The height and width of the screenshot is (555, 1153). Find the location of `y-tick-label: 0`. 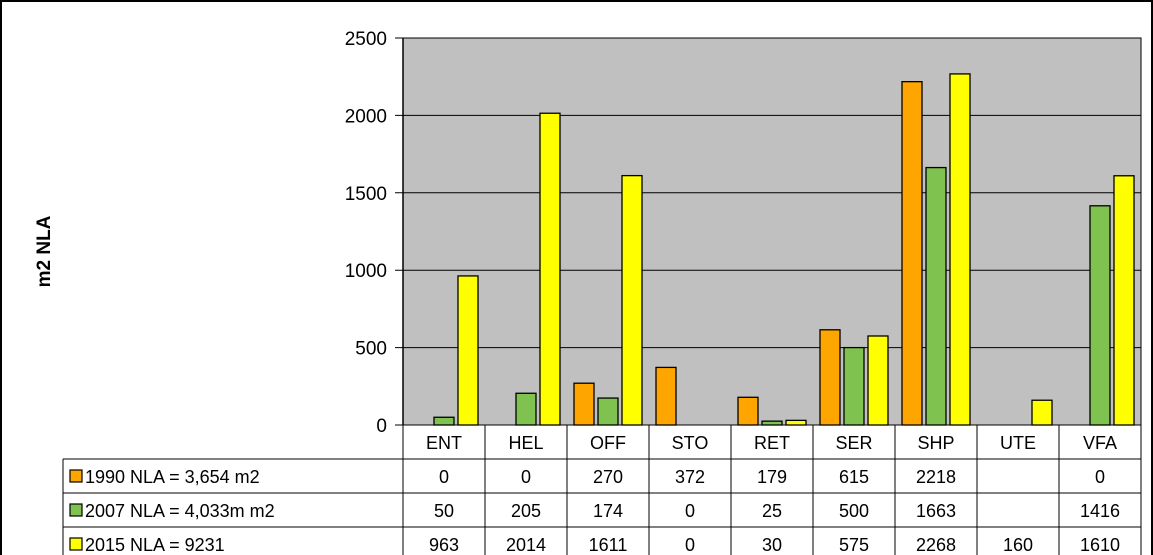

y-tick-label: 0 is located at coordinates (381, 426).